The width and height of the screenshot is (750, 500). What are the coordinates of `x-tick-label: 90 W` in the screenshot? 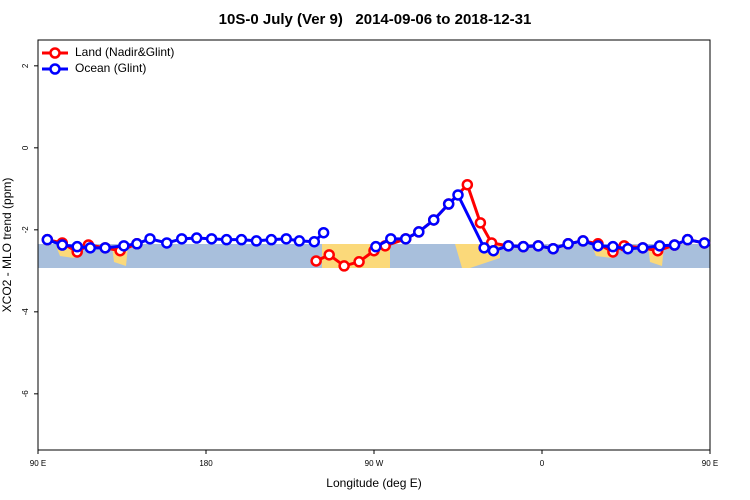 It's located at (374, 463).